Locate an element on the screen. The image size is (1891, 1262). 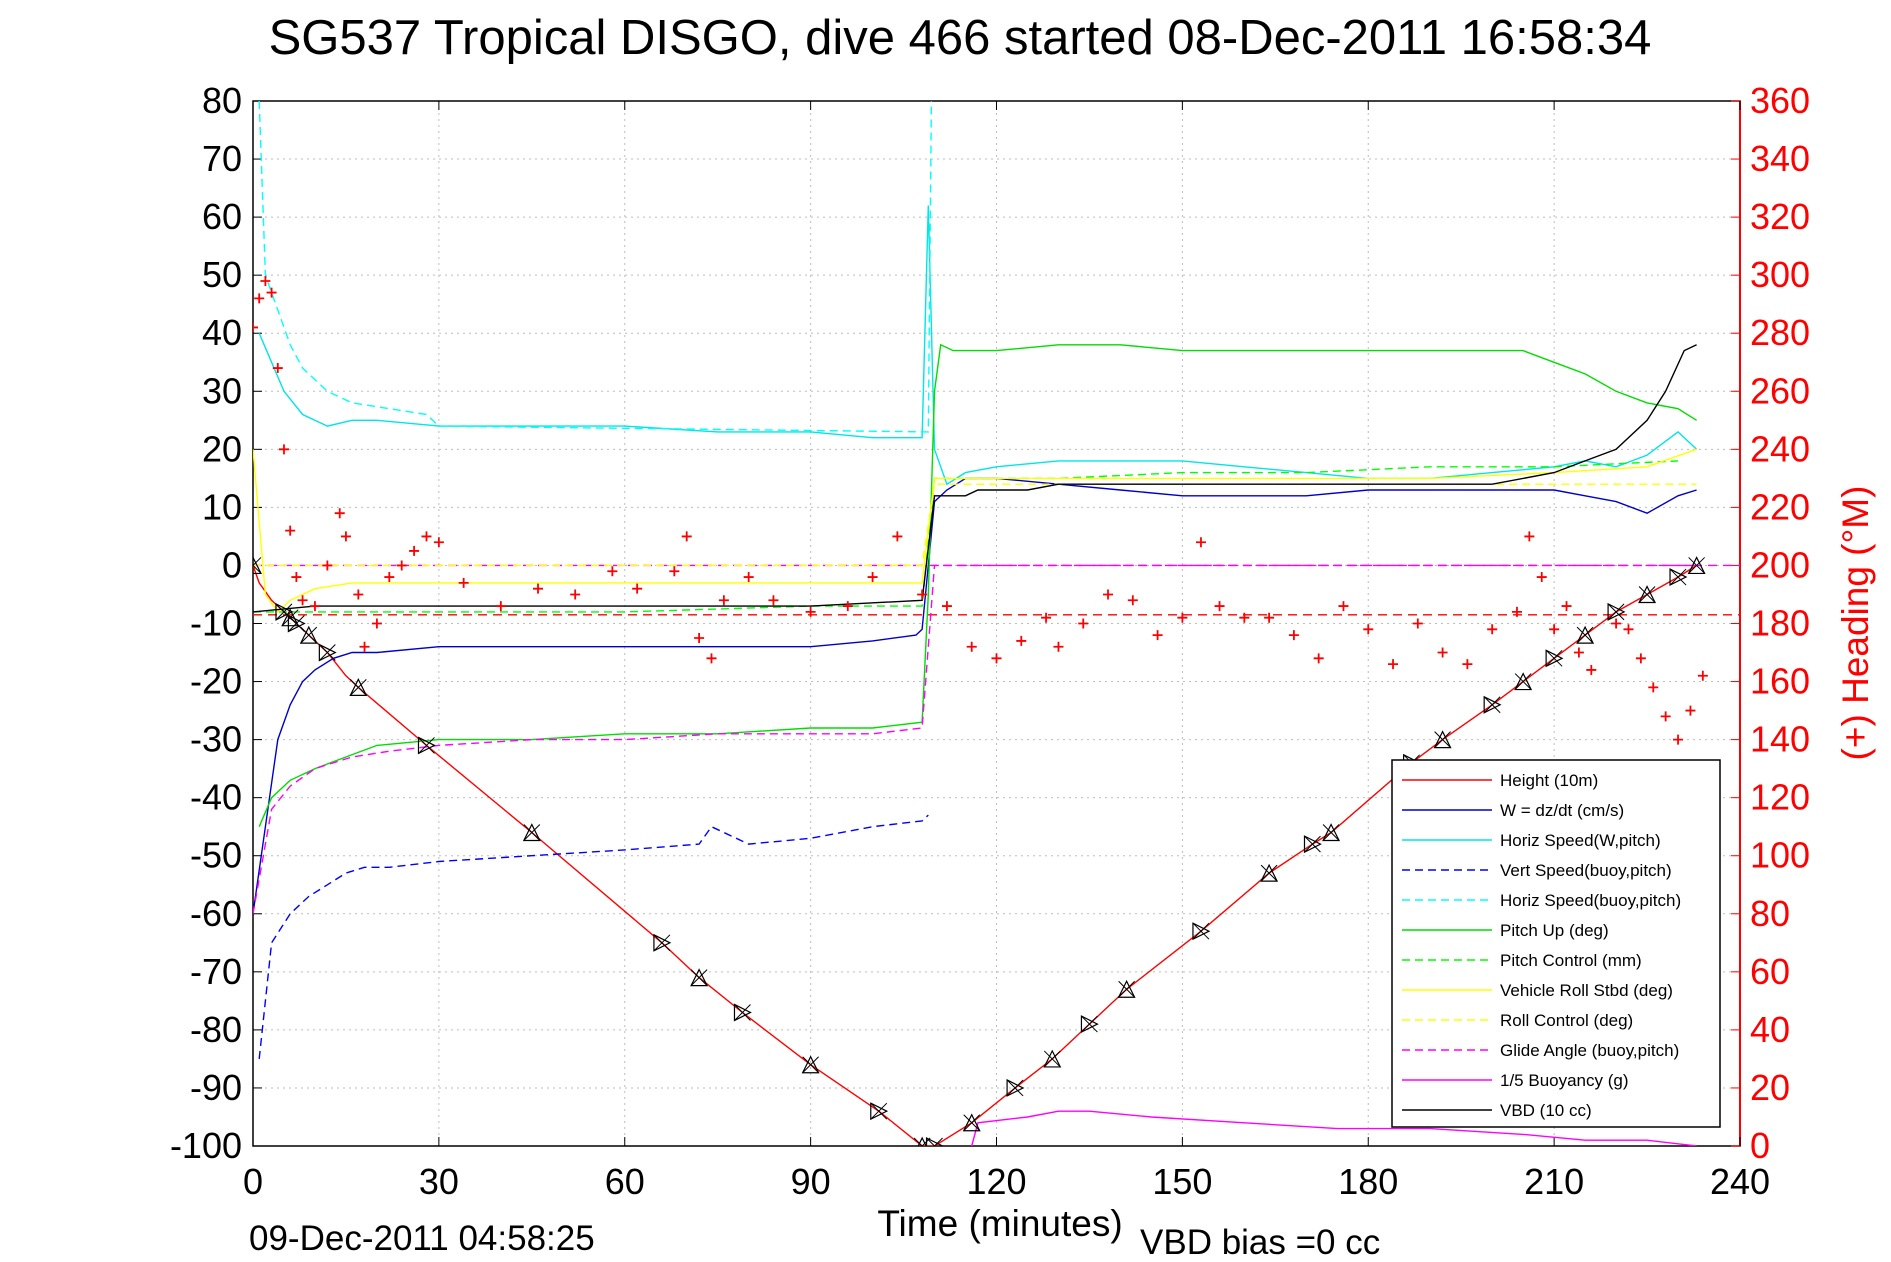
y2-tick-label: 280 is located at coordinates (1780, 332).